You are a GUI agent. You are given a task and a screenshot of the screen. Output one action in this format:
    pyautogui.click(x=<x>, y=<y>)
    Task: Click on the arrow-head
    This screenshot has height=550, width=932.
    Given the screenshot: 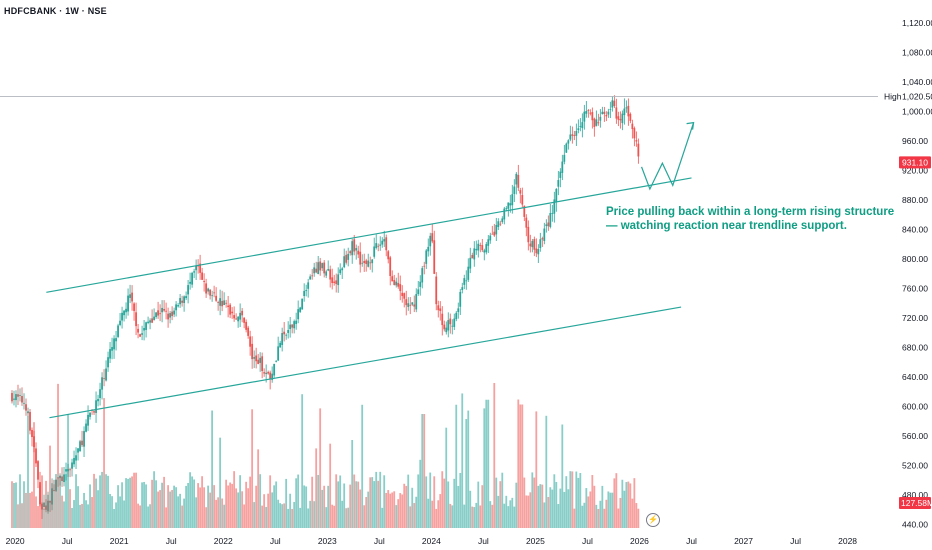 What is the action you would take?
    pyautogui.click(x=690, y=125)
    